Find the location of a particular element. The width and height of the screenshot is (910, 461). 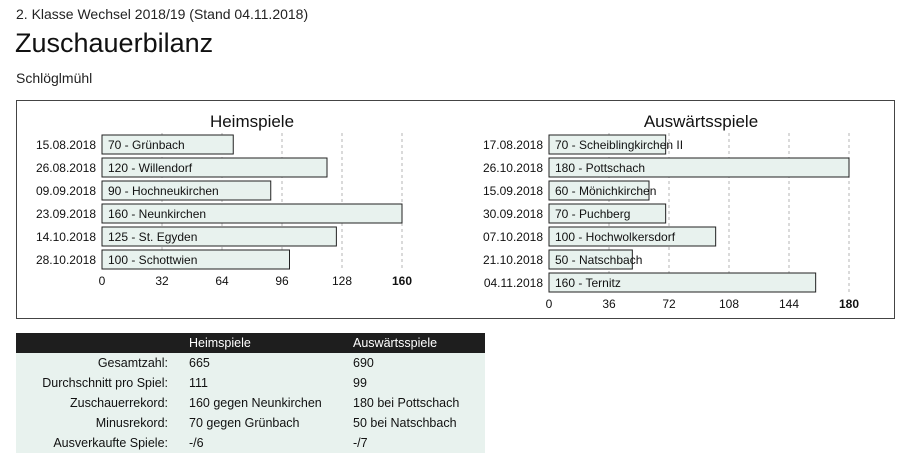

home-date-label: 14.10.2018 is located at coordinates (66, 237).